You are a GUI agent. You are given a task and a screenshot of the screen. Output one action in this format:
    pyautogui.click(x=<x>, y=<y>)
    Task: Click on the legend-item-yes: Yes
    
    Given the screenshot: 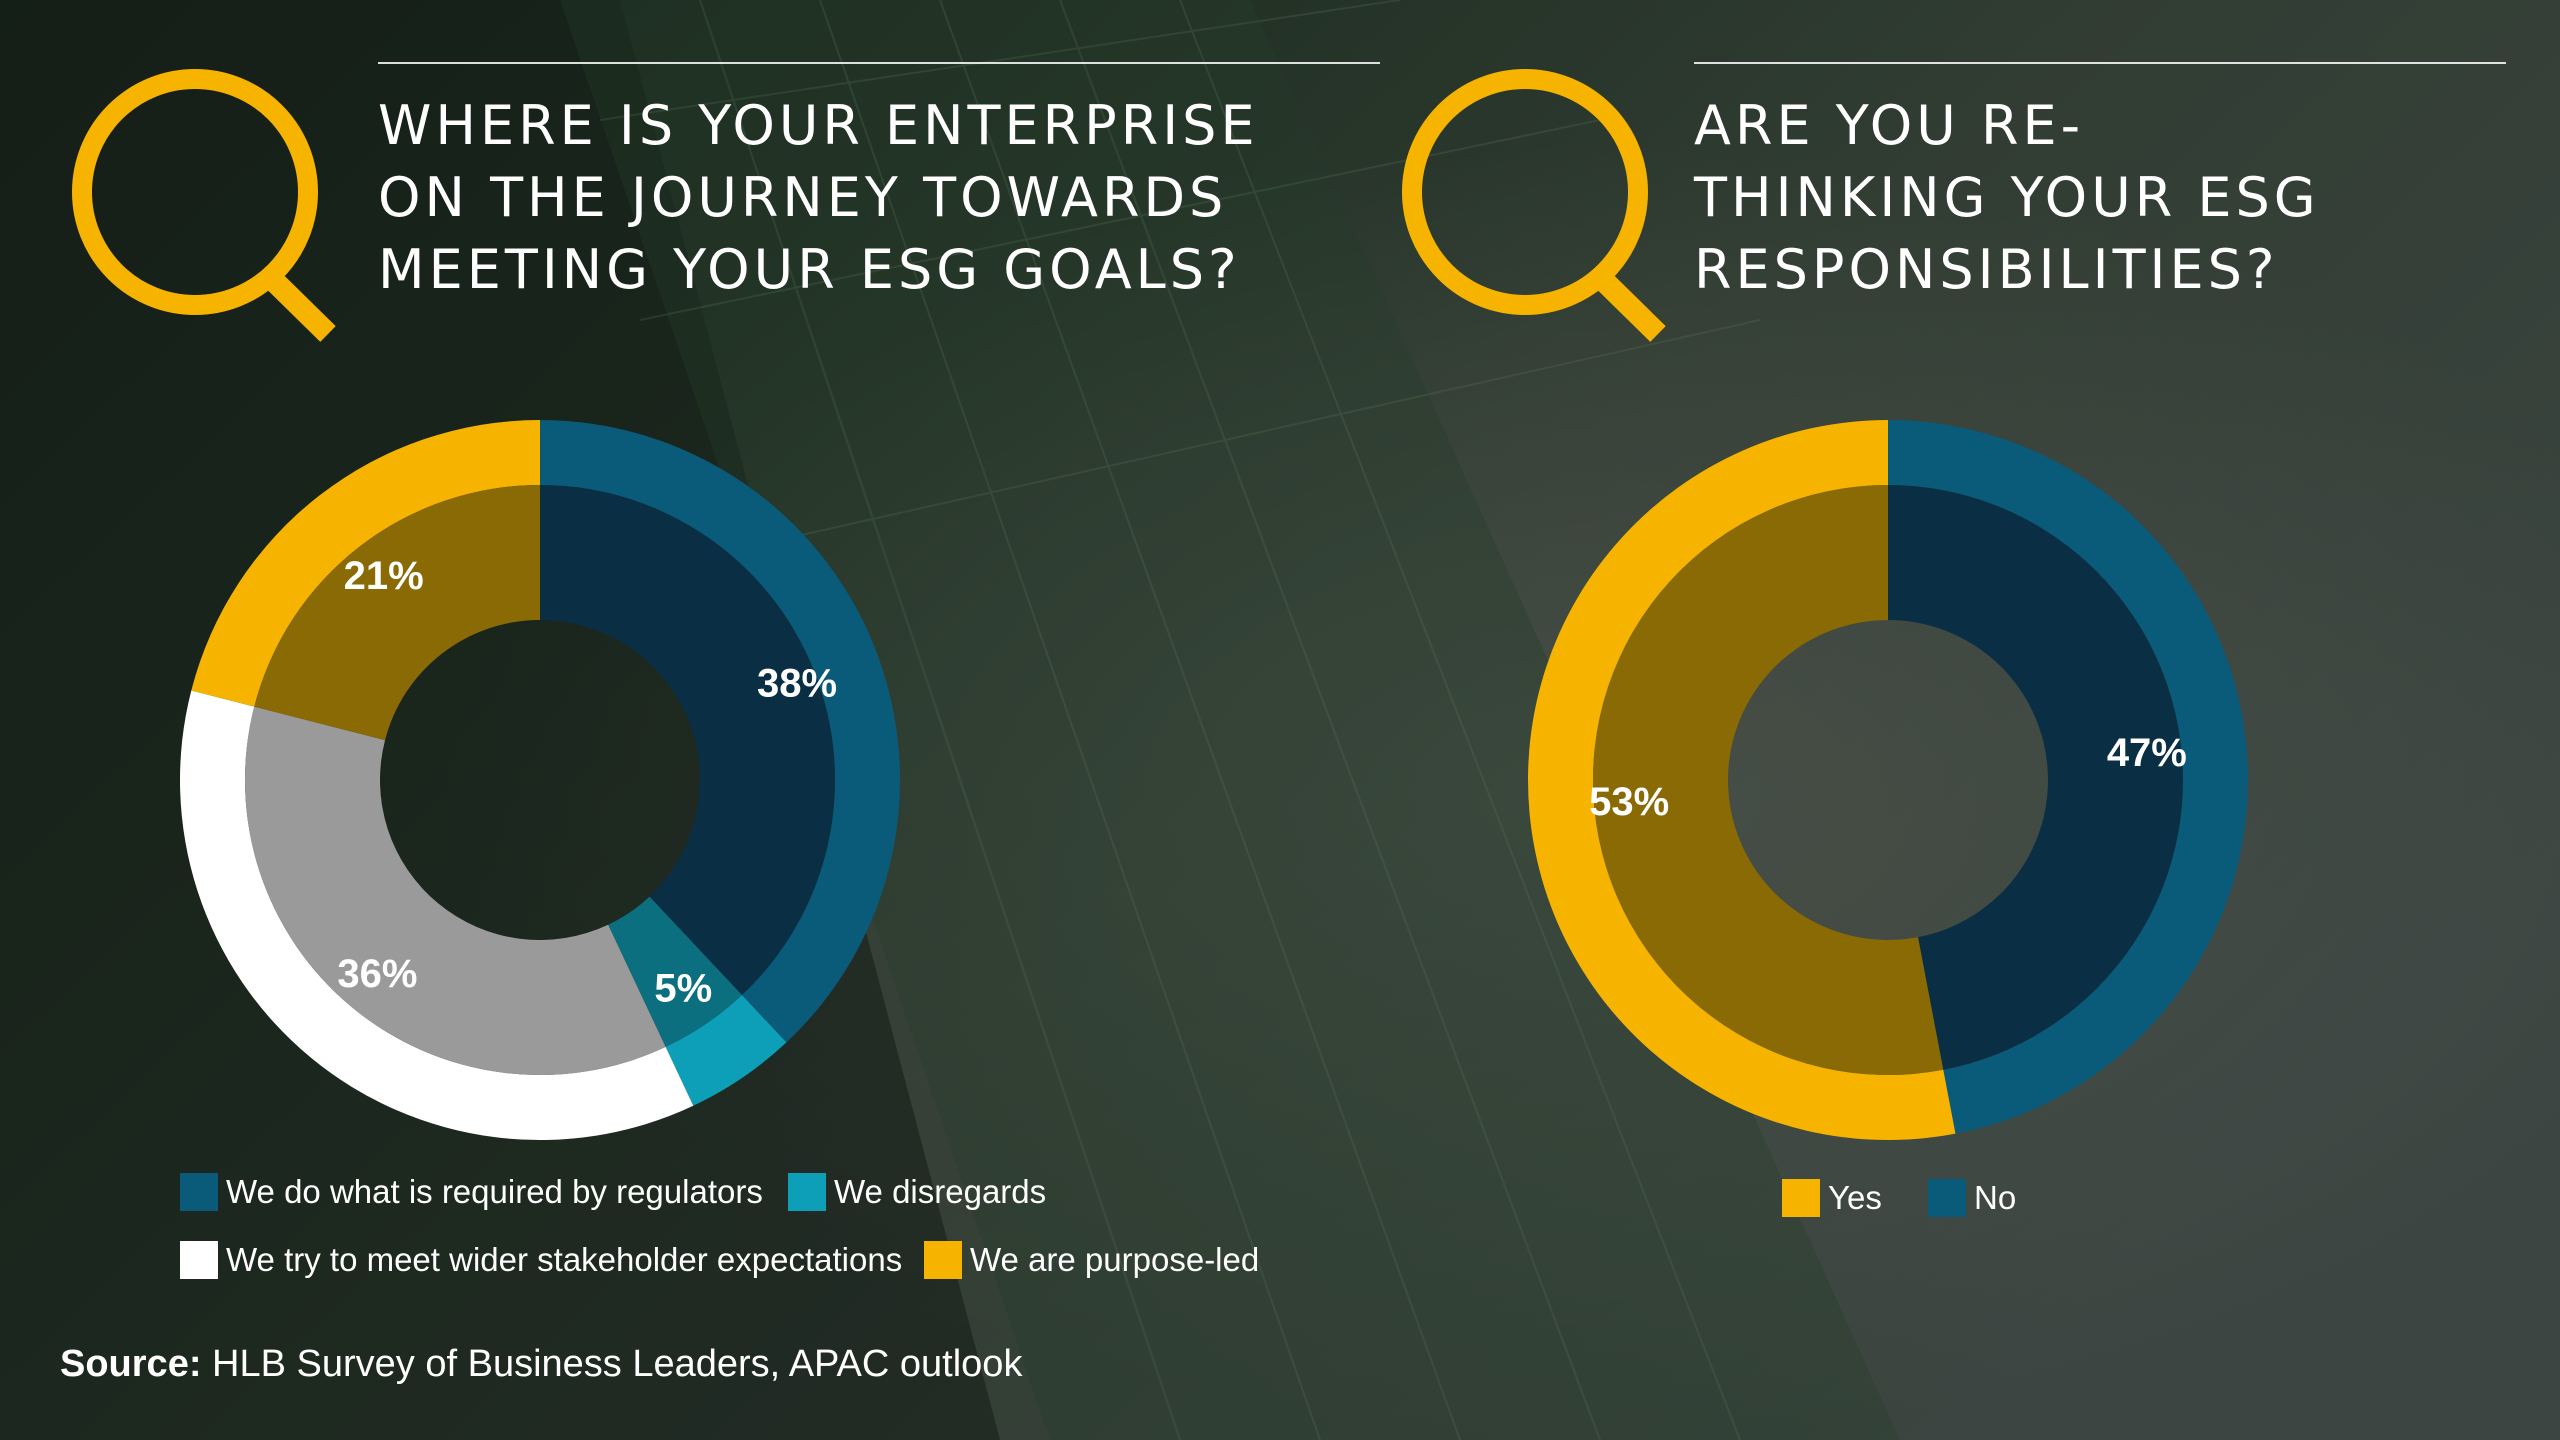 What is the action you would take?
    pyautogui.click(x=1832, y=1198)
    